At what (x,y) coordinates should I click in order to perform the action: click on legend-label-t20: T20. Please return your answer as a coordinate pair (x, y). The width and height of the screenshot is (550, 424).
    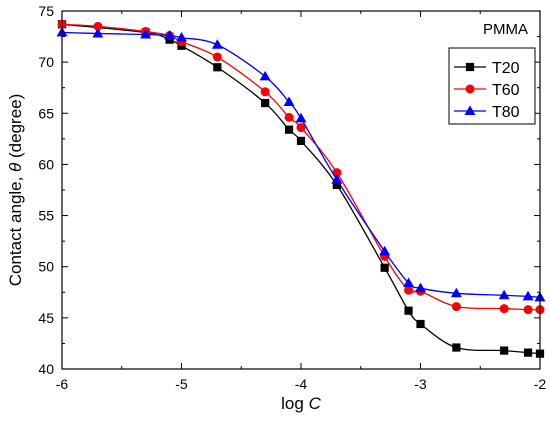
    Looking at the image, I should click on (506, 68).